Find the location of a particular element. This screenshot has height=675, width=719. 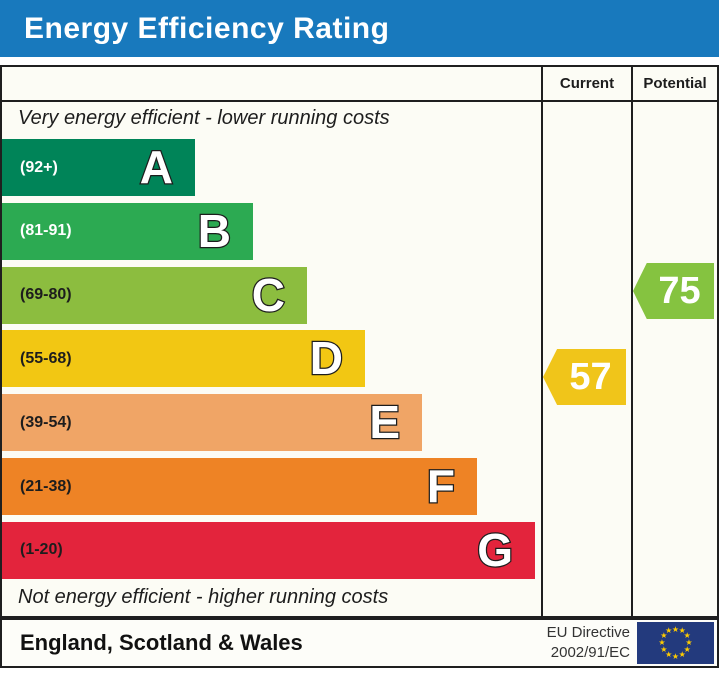

band-letter: A is located at coordinates (157, 167).